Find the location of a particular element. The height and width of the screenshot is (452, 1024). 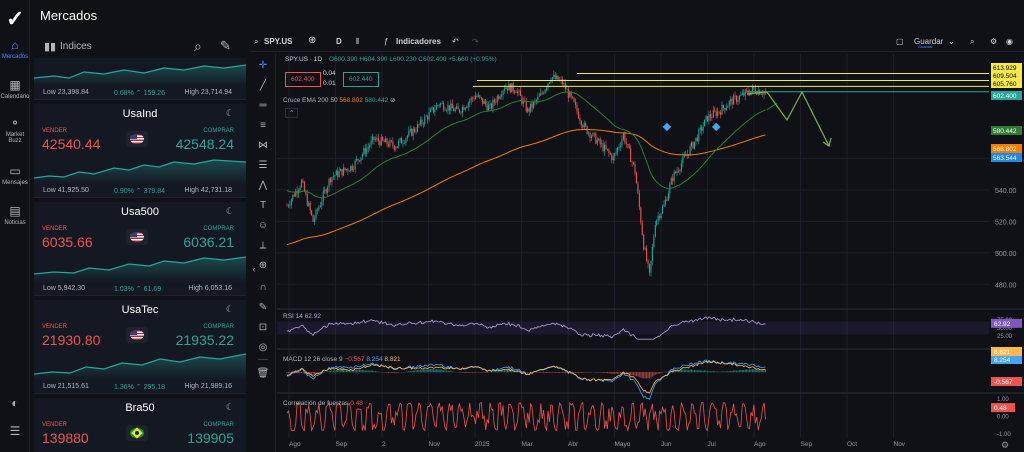

crosshair-icon: ✛ is located at coordinates (263, 65).